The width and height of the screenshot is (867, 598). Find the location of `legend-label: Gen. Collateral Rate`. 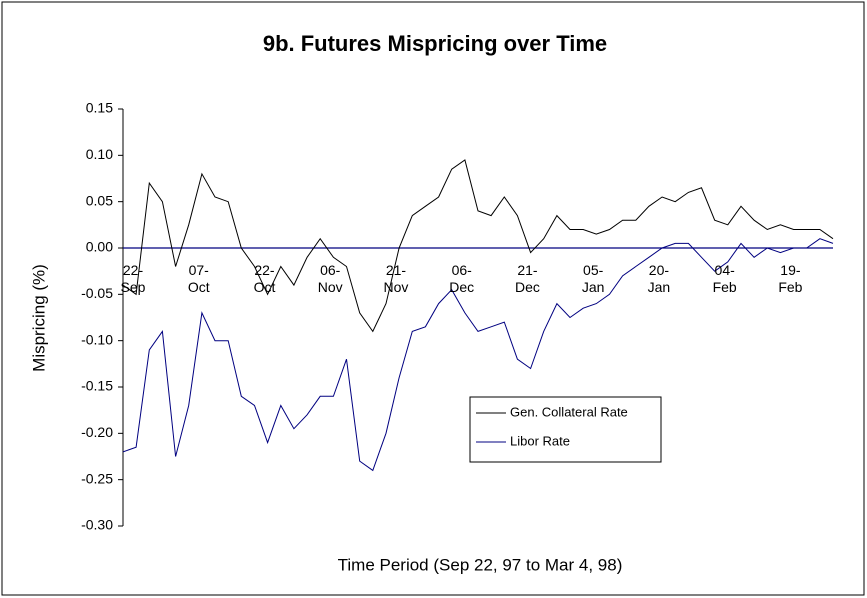

legend-label: Gen. Collateral Rate is located at coordinates (569, 411).